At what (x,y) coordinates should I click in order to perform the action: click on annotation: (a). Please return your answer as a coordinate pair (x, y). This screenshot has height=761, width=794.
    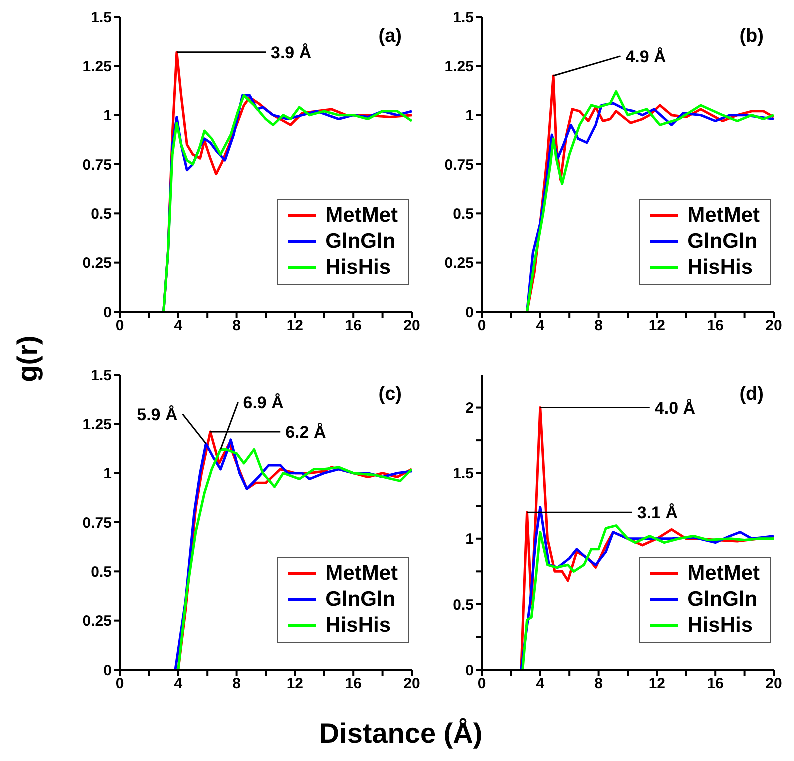
    Looking at the image, I should click on (390, 37).